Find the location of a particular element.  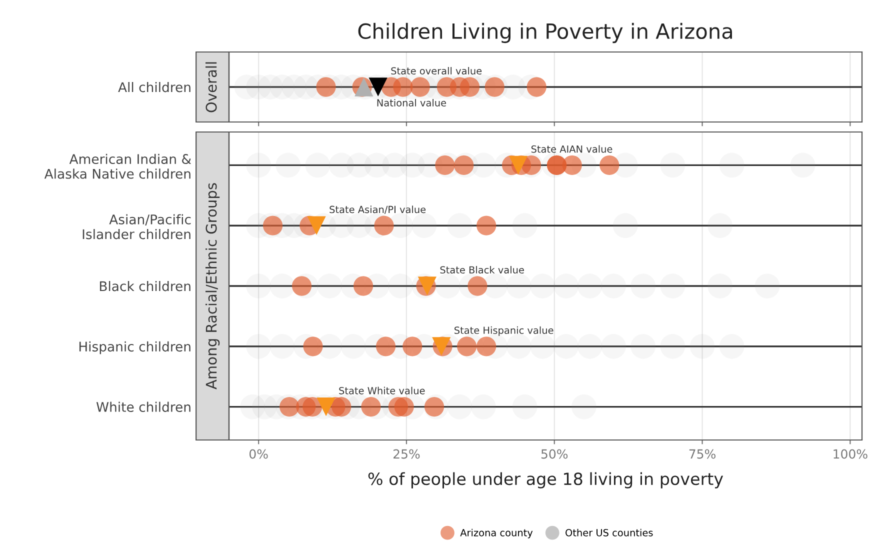

x-tick-label: 100% is located at coordinates (851, 454).